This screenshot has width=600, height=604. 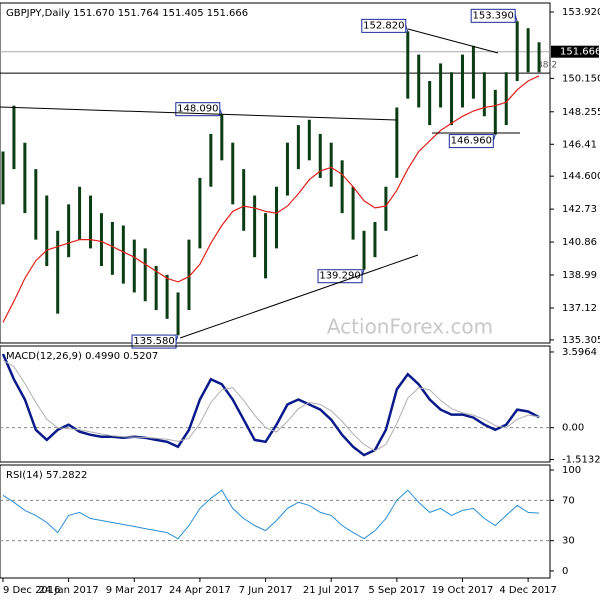 What do you see at coordinates (82, 356) in the screenshot?
I see `panel-title: MACD(12,26,9) 0.4990 0.5207` at bounding box center [82, 356].